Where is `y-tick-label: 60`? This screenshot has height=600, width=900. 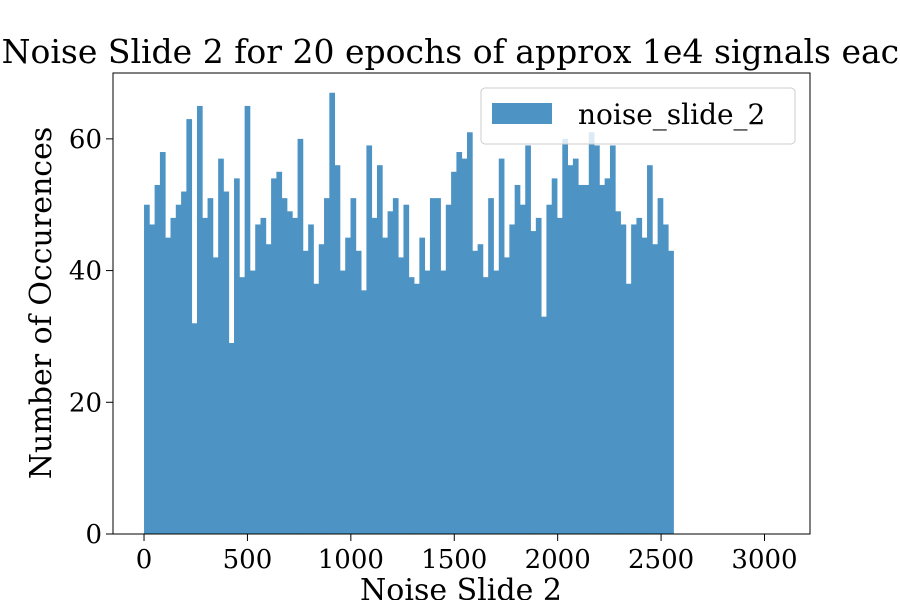
y-tick-label: 60 is located at coordinates (85, 140).